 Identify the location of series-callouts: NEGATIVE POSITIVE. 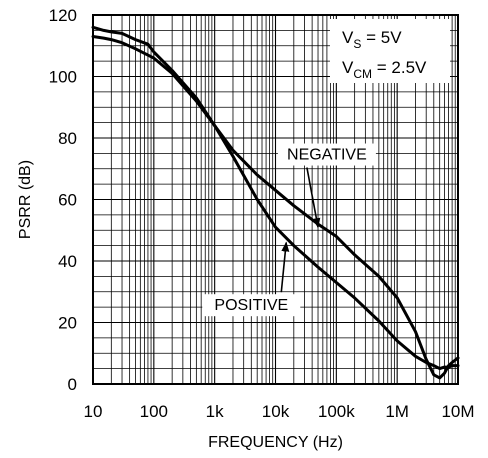
(289, 230).